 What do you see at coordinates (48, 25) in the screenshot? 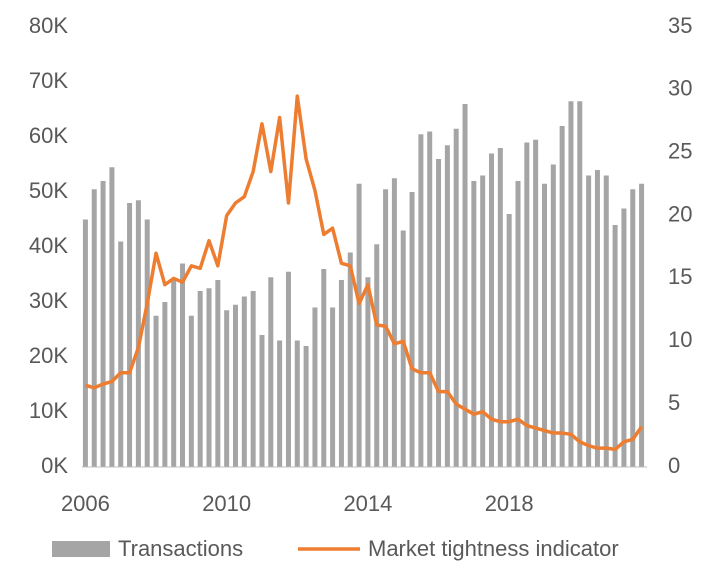
I see `y-tick-label: 80K` at bounding box center [48, 25].